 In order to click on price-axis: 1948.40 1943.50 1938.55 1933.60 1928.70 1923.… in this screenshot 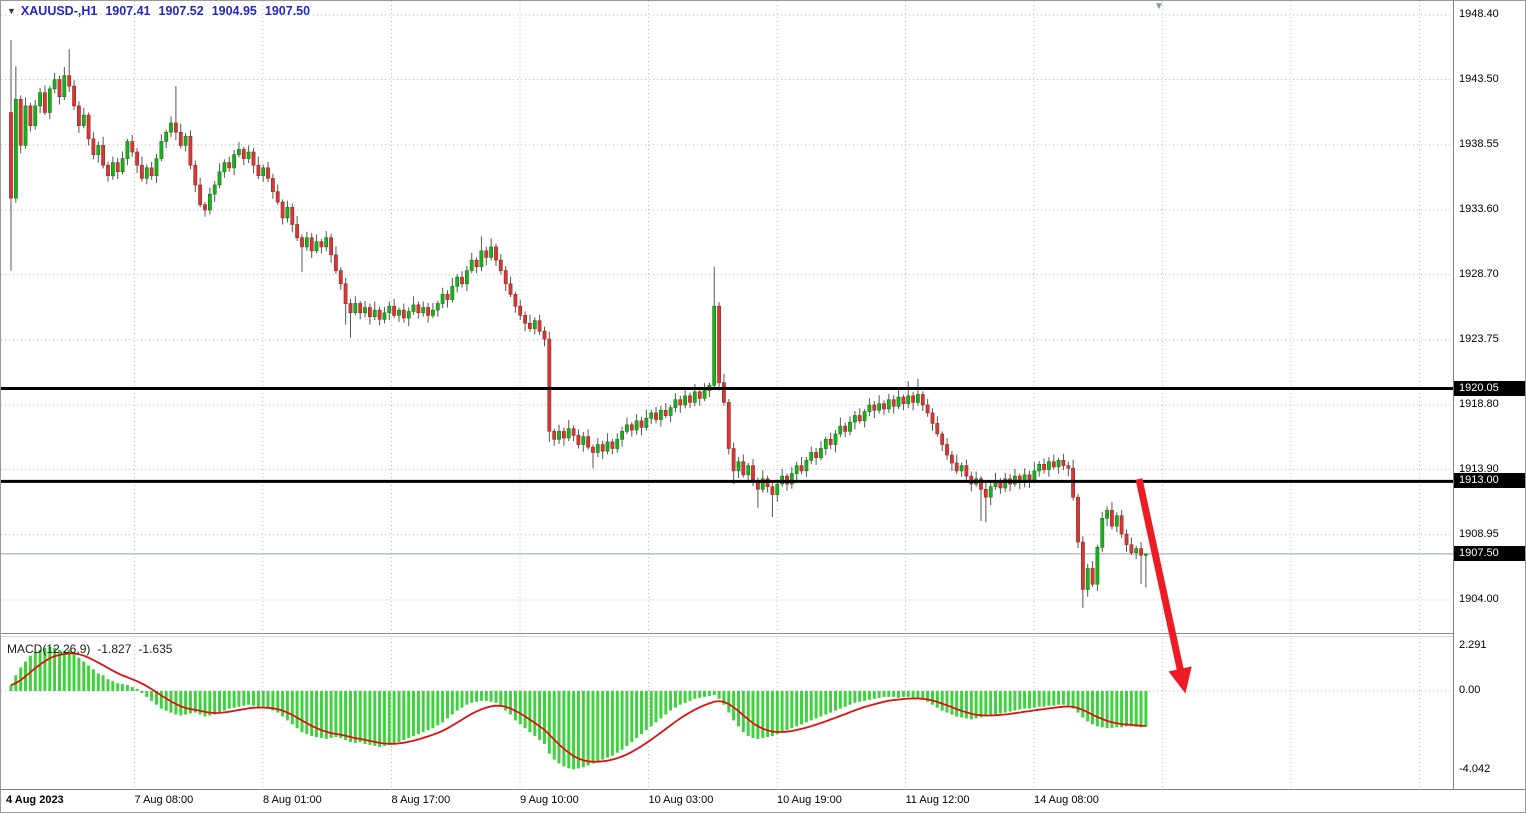, I will do `click(1489, 395)`.